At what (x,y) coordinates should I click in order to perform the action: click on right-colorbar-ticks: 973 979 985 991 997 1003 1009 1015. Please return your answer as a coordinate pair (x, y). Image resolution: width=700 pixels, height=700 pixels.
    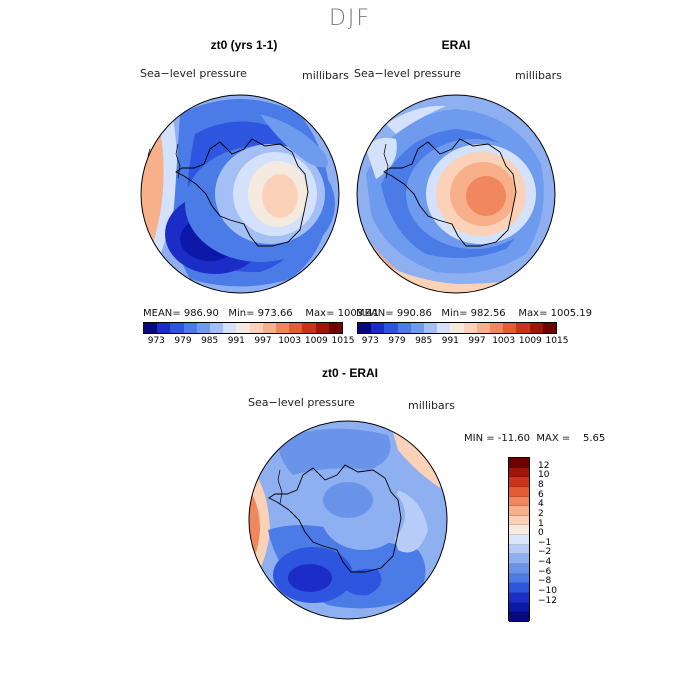
    Looking at the image, I should click on (463, 342).